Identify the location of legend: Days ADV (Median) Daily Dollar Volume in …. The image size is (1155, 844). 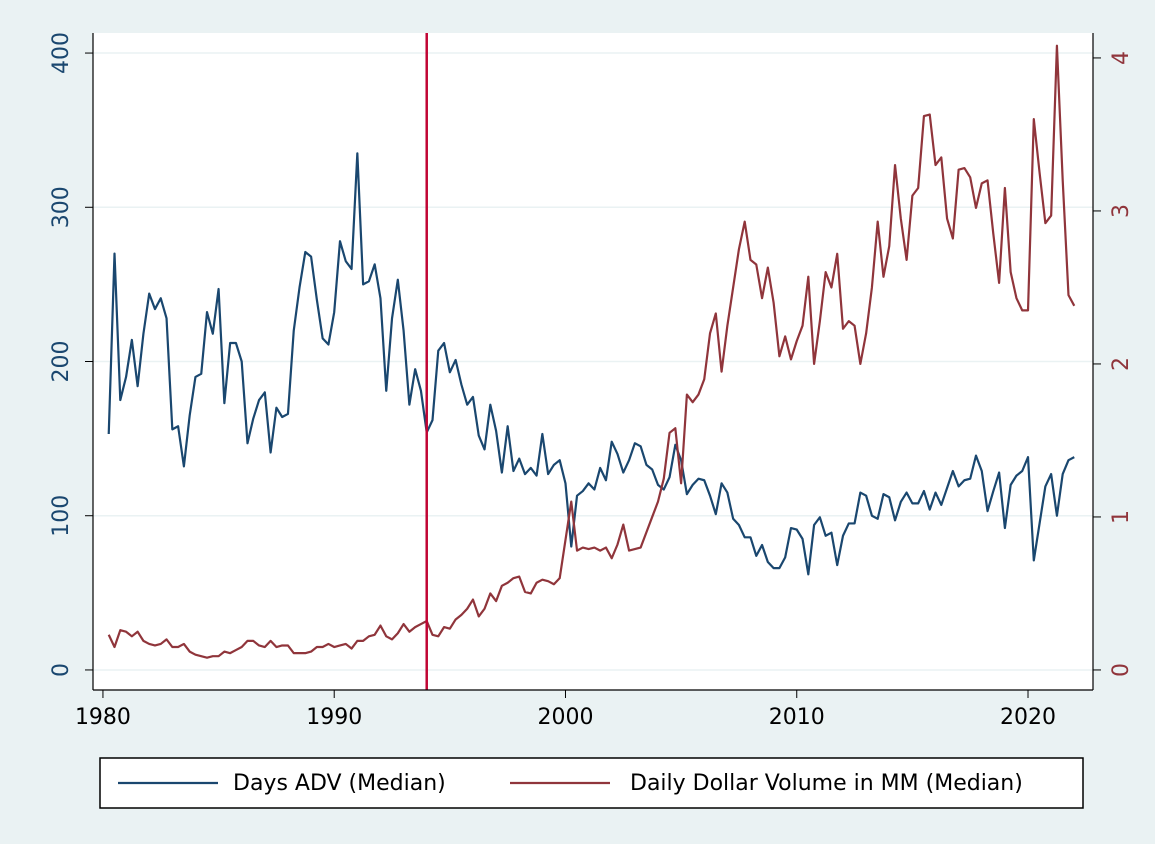
(591, 783).